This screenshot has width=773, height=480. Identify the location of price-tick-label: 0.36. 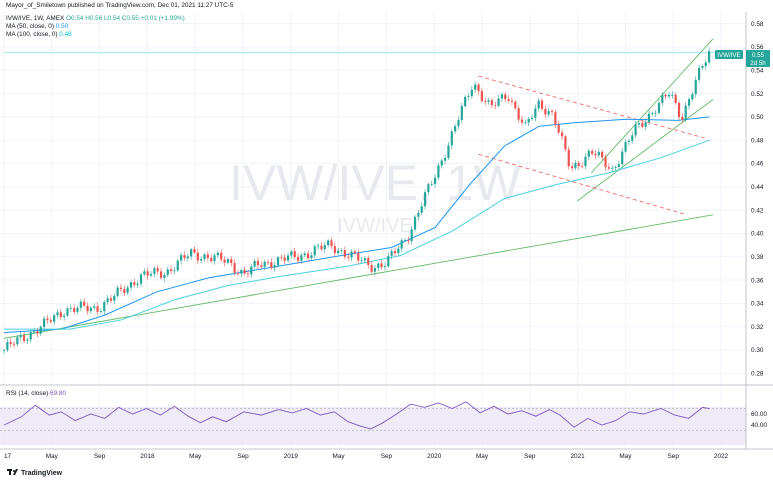
(757, 280).